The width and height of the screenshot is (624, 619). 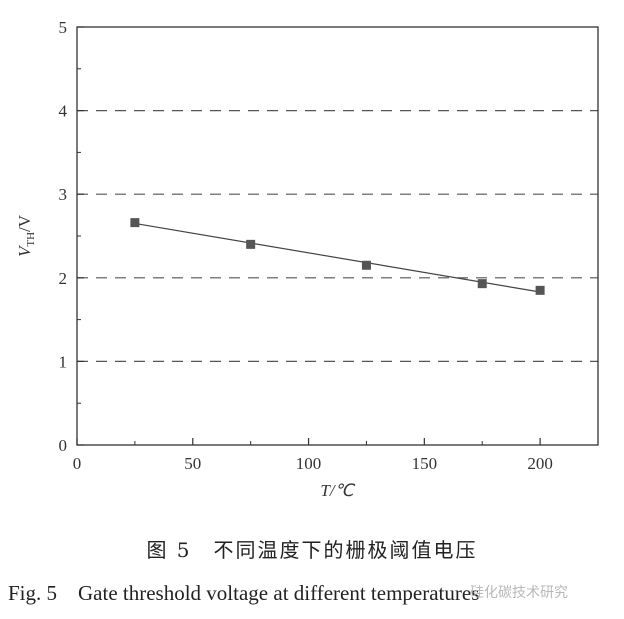 I want to click on x-tick-label: 150, so click(x=425, y=463).